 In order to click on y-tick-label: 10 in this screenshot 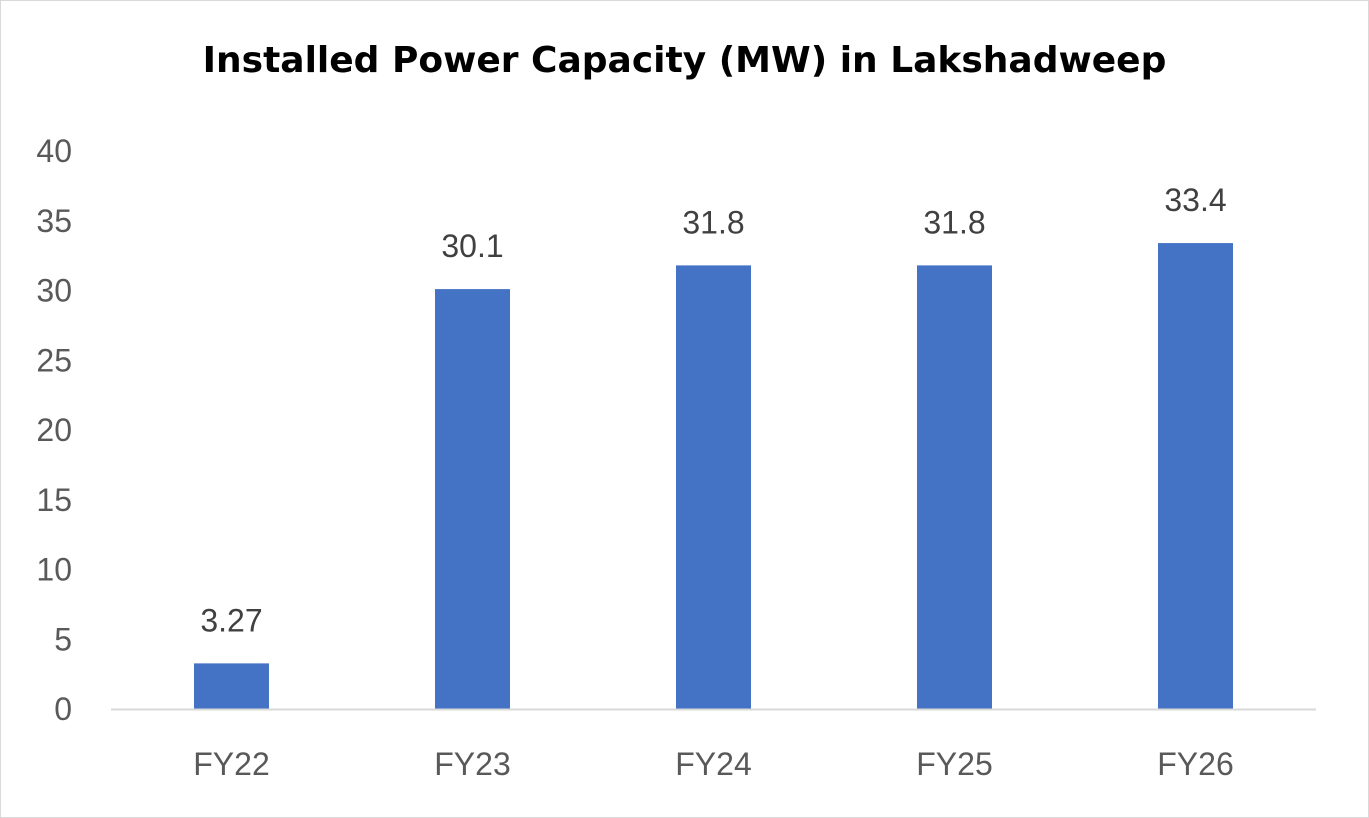, I will do `click(54, 570)`.